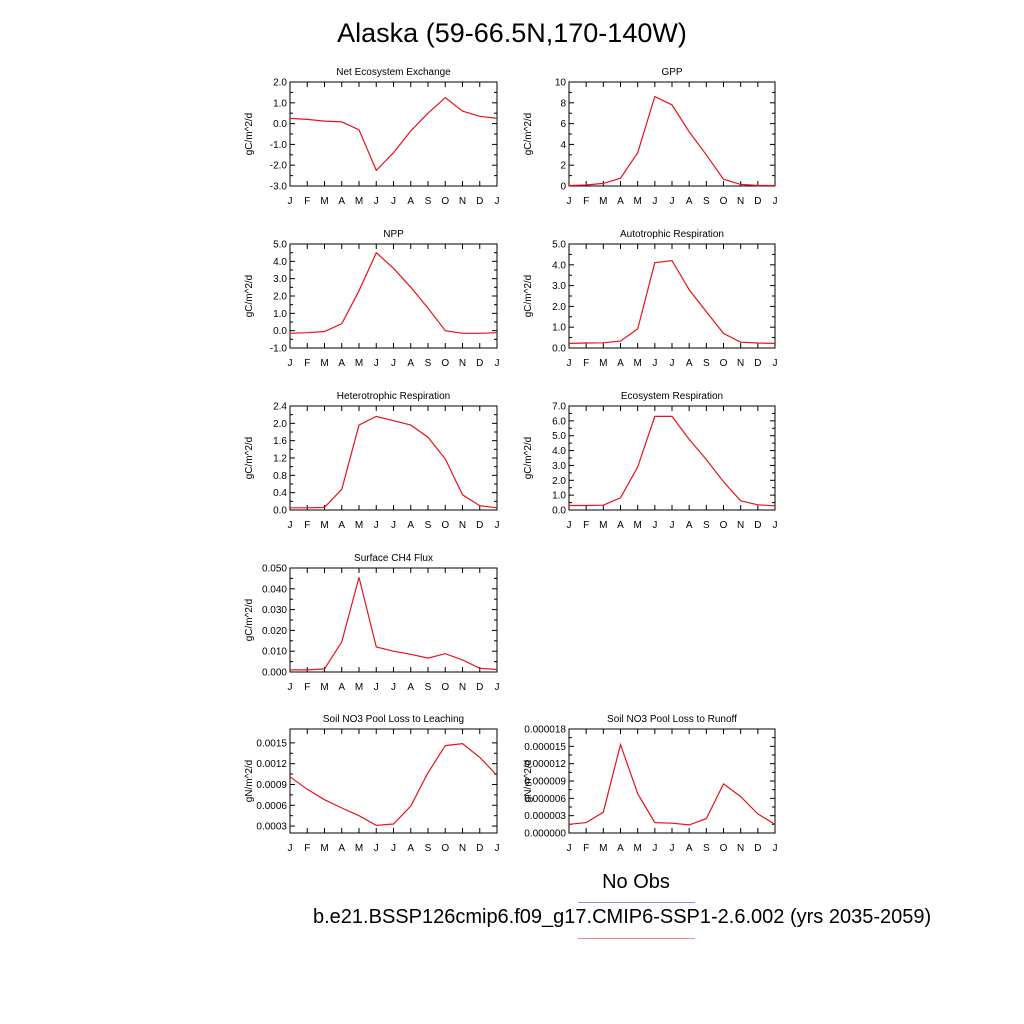 This screenshot has width=1024, height=1024. What do you see at coordinates (280, 407) in the screenshot?
I see `y-tick-label: 2.4` at bounding box center [280, 407].